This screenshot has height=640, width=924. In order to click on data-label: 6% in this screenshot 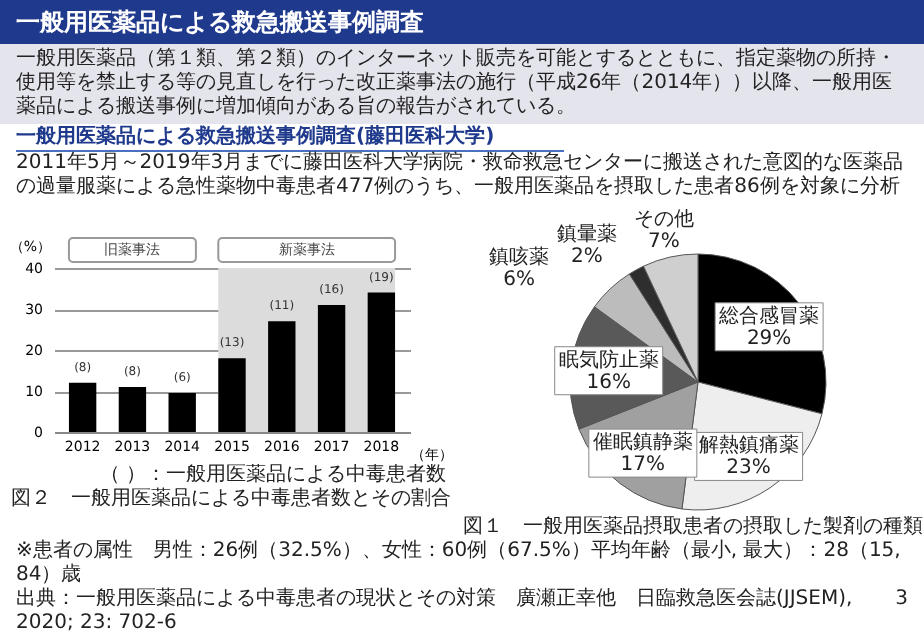, I will do `click(519, 280)`.